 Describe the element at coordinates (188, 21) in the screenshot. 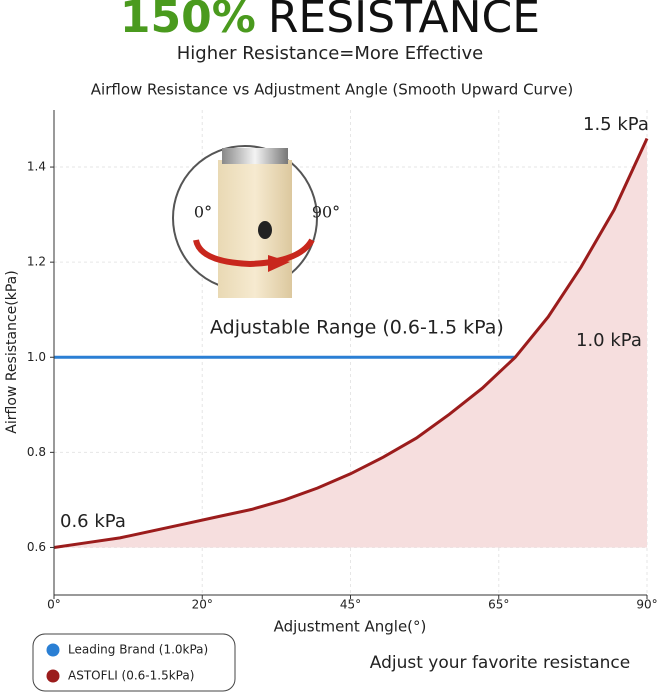

I see `headline-highlight: 150%` at that location.